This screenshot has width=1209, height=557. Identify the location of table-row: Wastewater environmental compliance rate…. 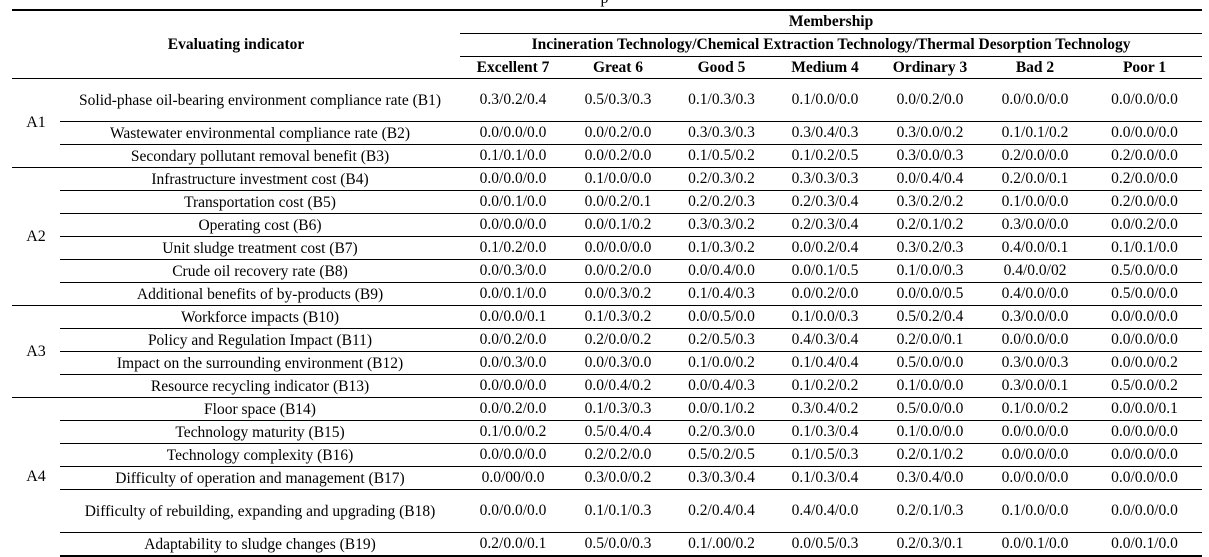
(607, 133).